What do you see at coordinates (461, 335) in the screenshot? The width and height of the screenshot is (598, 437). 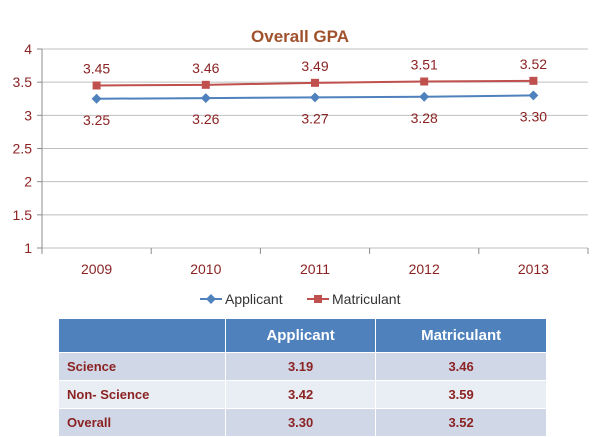 I see `table-header-matriculant: Matriculant` at bounding box center [461, 335].